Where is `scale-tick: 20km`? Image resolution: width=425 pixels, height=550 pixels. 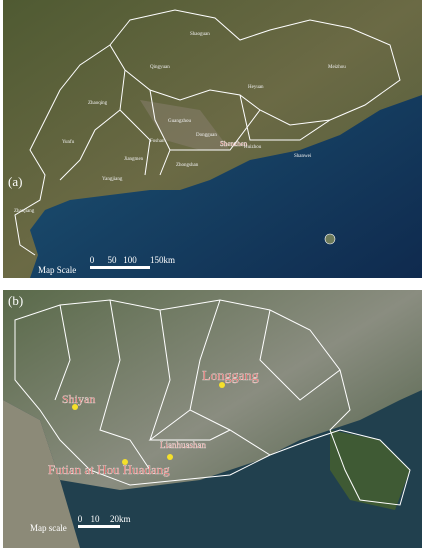 scale-tick: 20km is located at coordinates (120, 519).